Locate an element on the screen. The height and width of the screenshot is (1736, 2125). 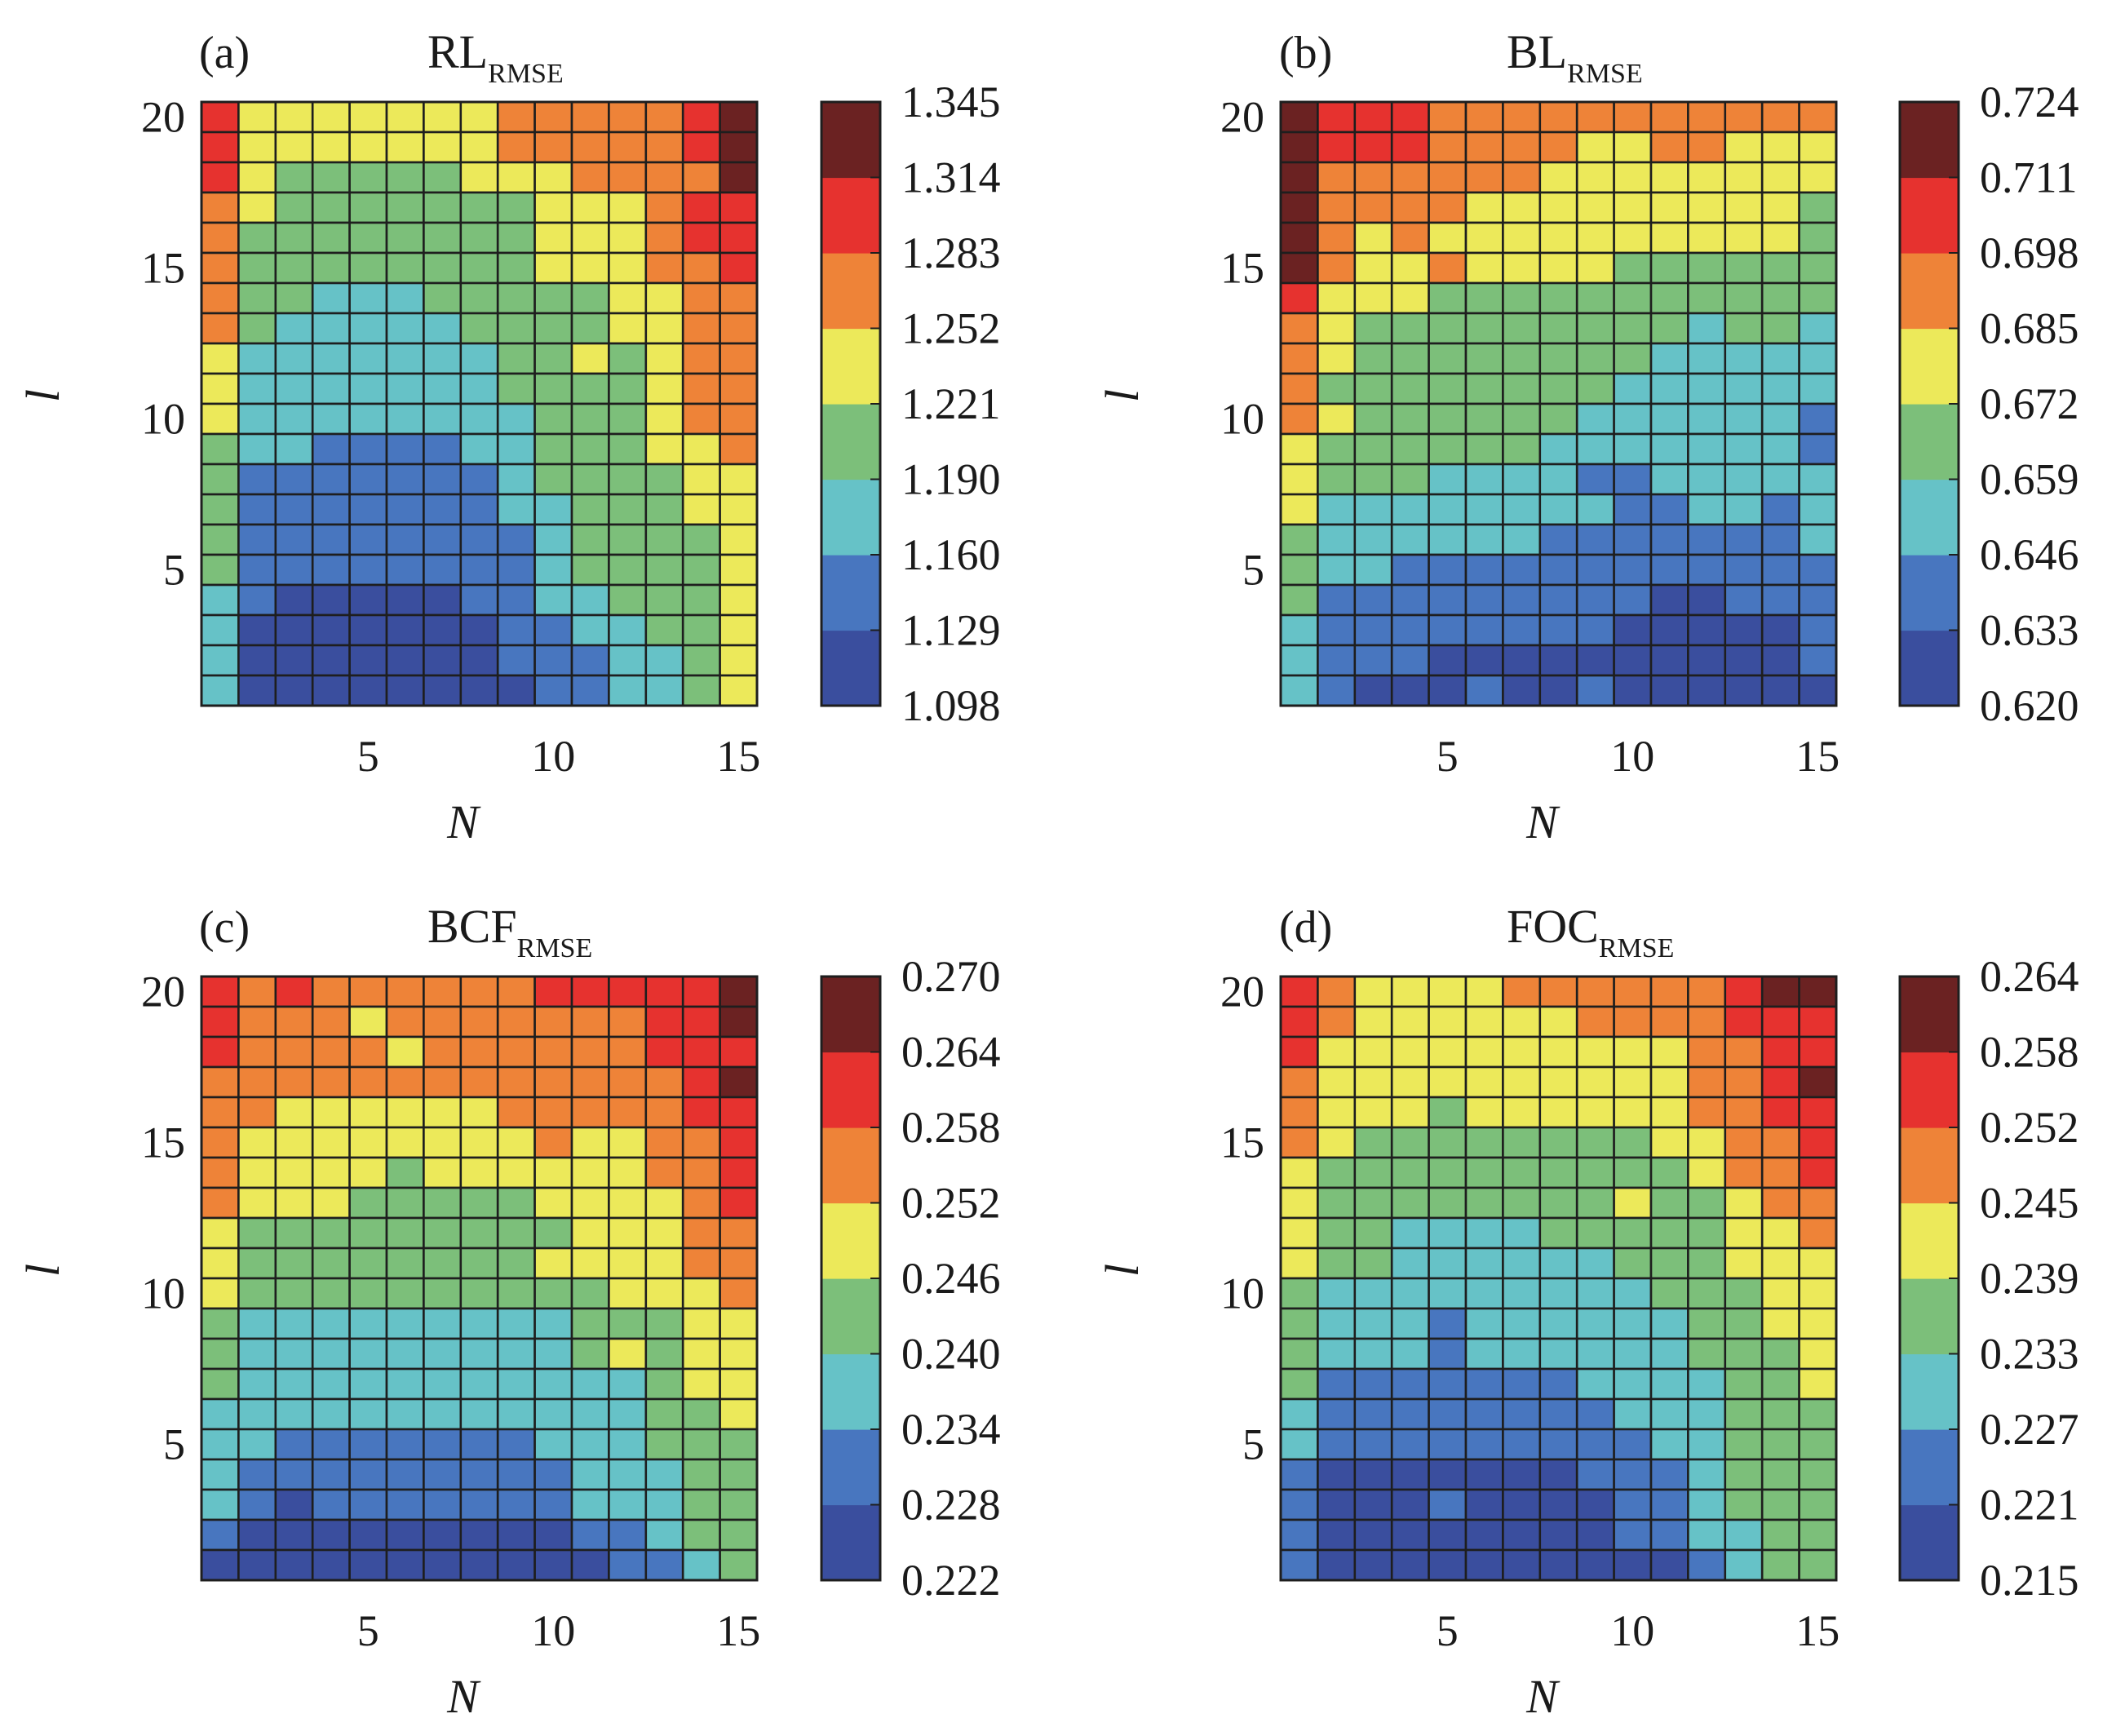
y-tick-label: 5 is located at coordinates (174, 1444).